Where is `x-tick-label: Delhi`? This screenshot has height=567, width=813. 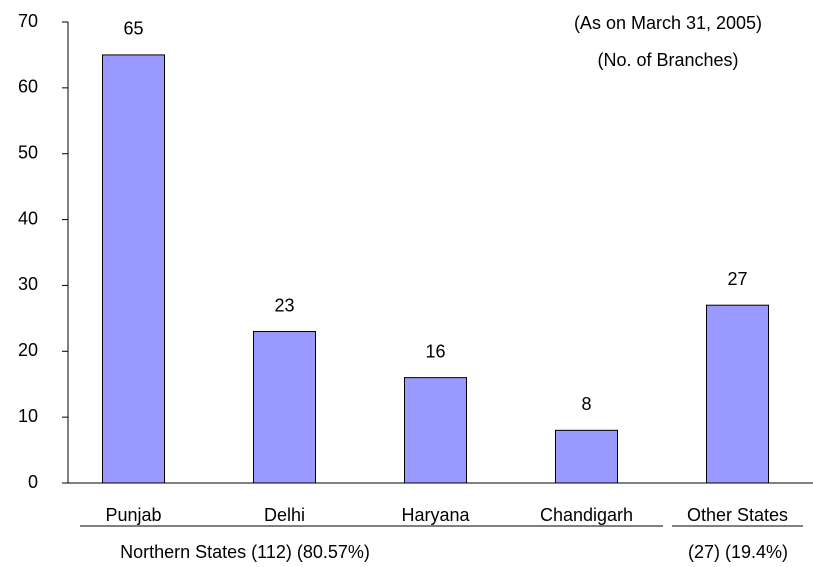
x-tick-label: Delhi is located at coordinates (284, 515).